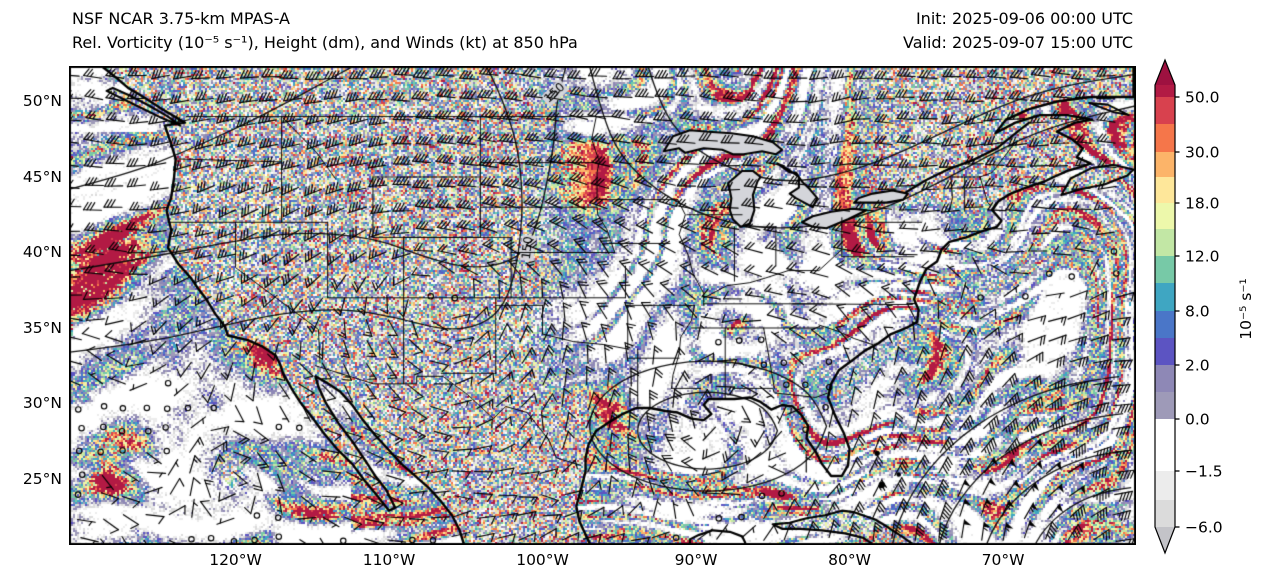  I want to click on colorbar-over-arrow, so click(1165, 72).